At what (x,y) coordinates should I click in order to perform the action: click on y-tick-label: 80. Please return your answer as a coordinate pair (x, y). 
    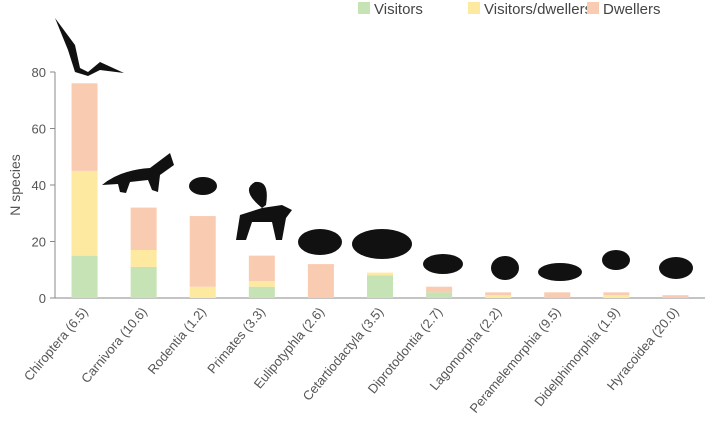
    Looking at the image, I should click on (39, 72).